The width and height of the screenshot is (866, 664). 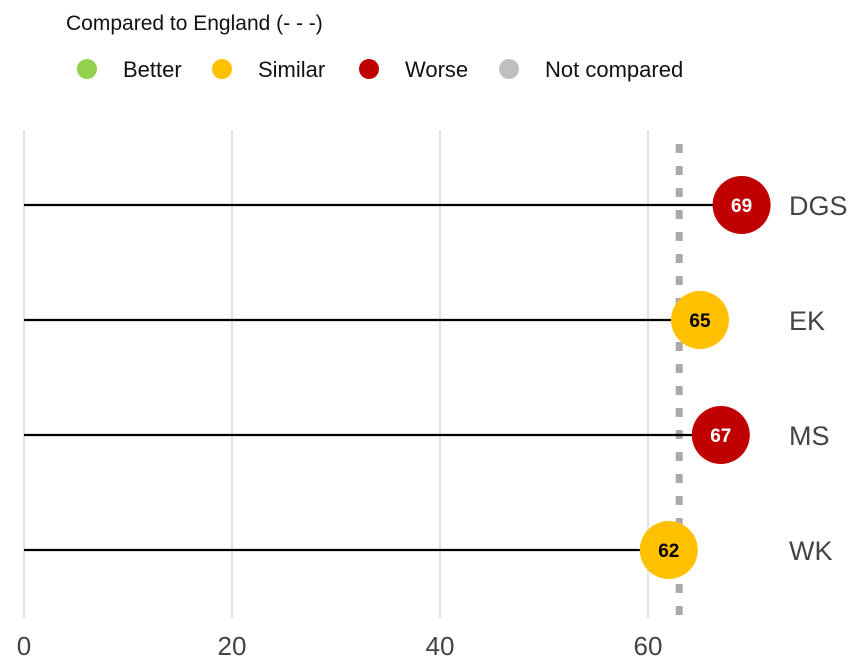 I want to click on data-points: 69 65 67 62, so click(x=705, y=377).